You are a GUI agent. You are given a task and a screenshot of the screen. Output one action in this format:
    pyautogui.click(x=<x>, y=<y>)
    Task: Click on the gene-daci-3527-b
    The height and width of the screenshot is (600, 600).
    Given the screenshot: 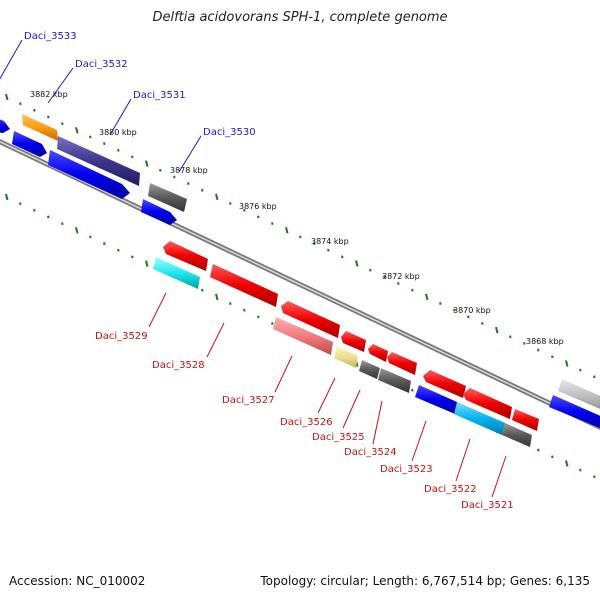 What is the action you would take?
    pyautogui.click(x=303, y=336)
    